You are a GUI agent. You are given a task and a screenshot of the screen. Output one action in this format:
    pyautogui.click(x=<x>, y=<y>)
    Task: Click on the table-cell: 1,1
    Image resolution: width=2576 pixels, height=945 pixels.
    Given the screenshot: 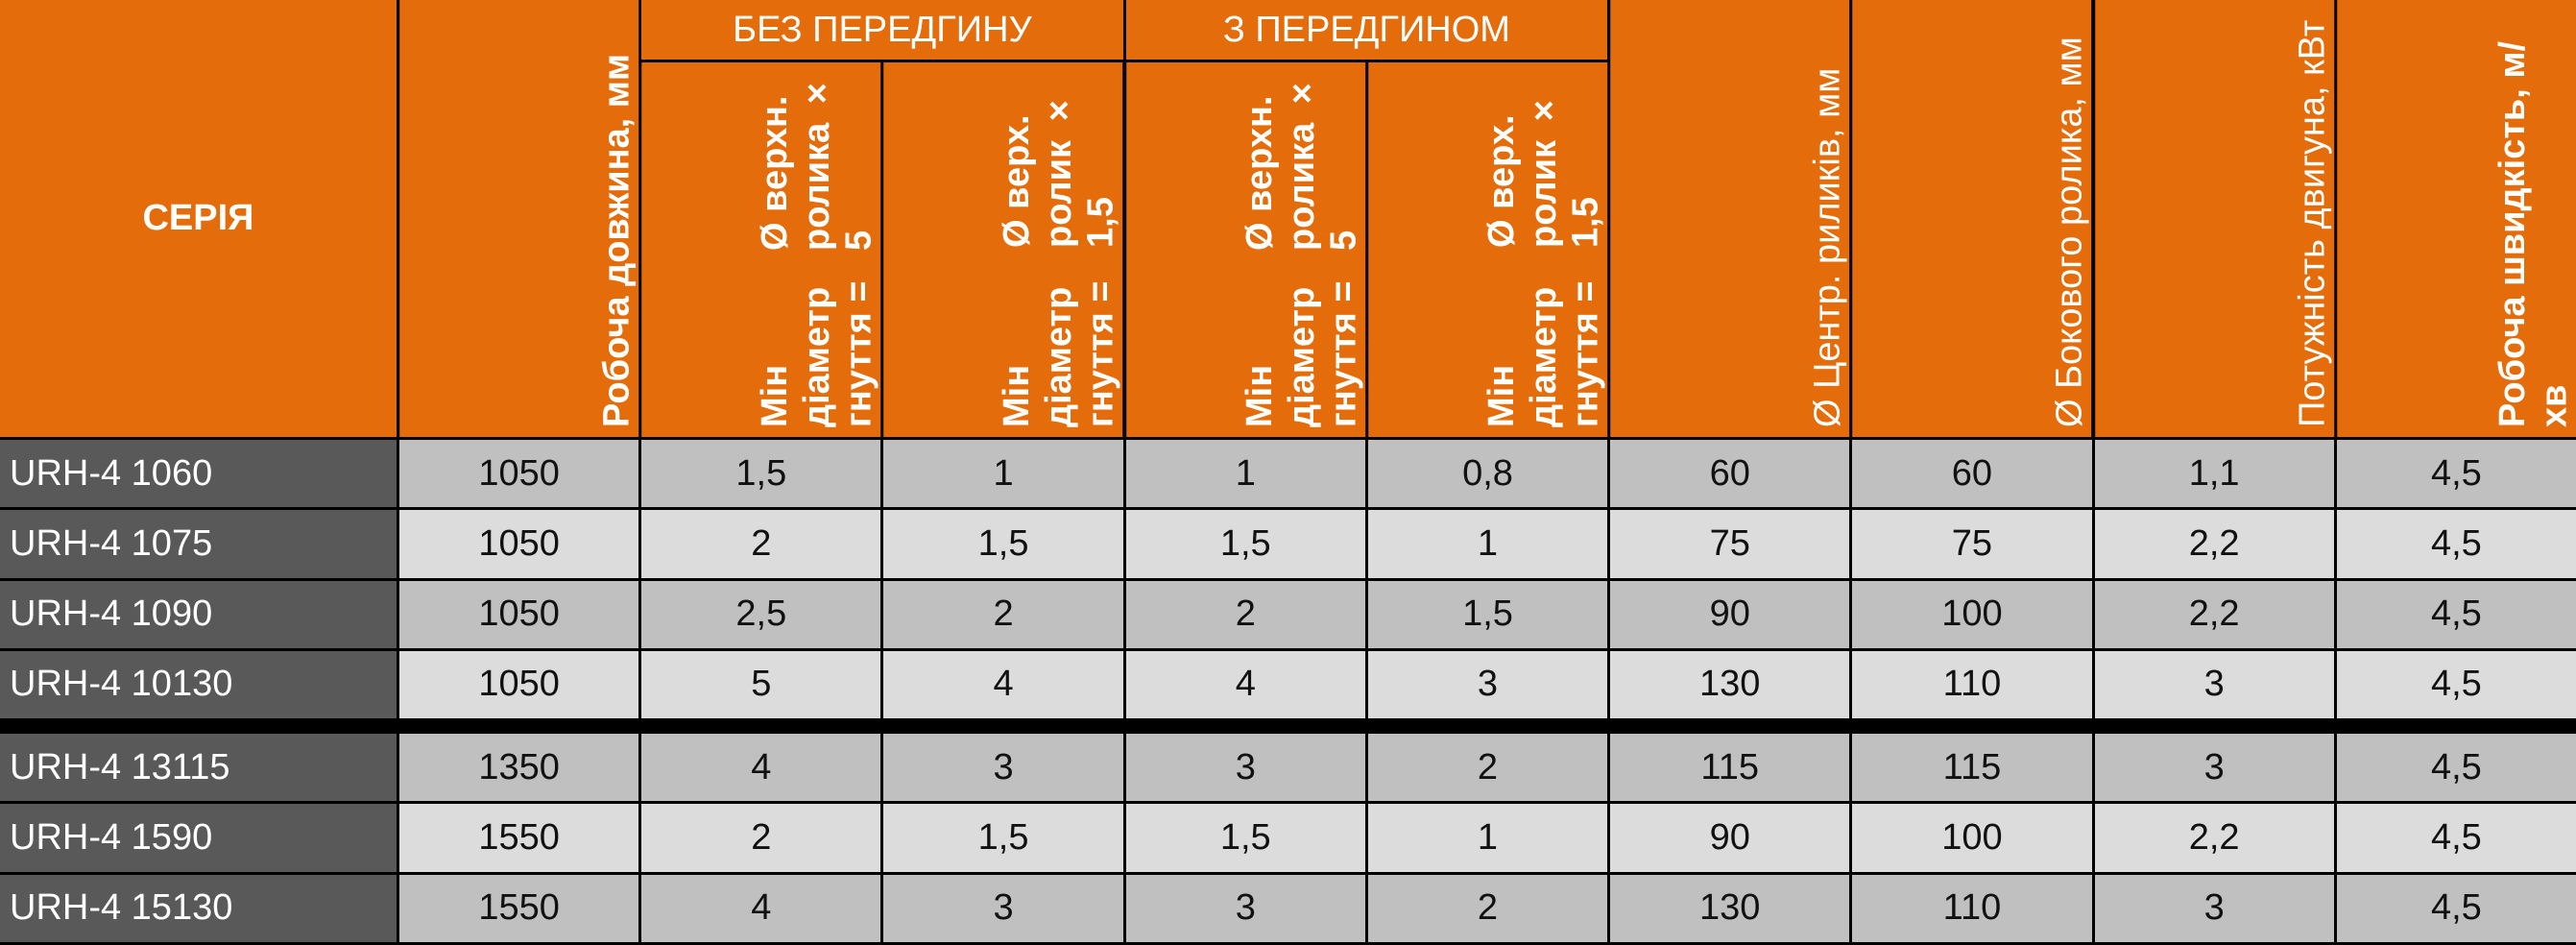 What is the action you would take?
    pyautogui.click(x=2214, y=474)
    